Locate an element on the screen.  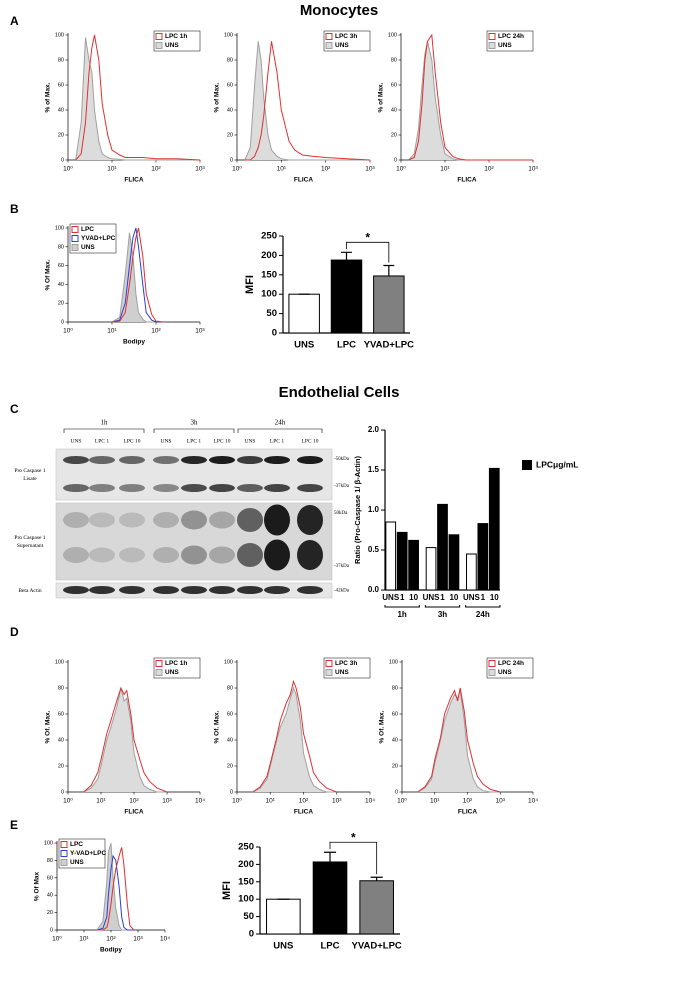
lane-label: UNS is located at coordinates (75, 441).